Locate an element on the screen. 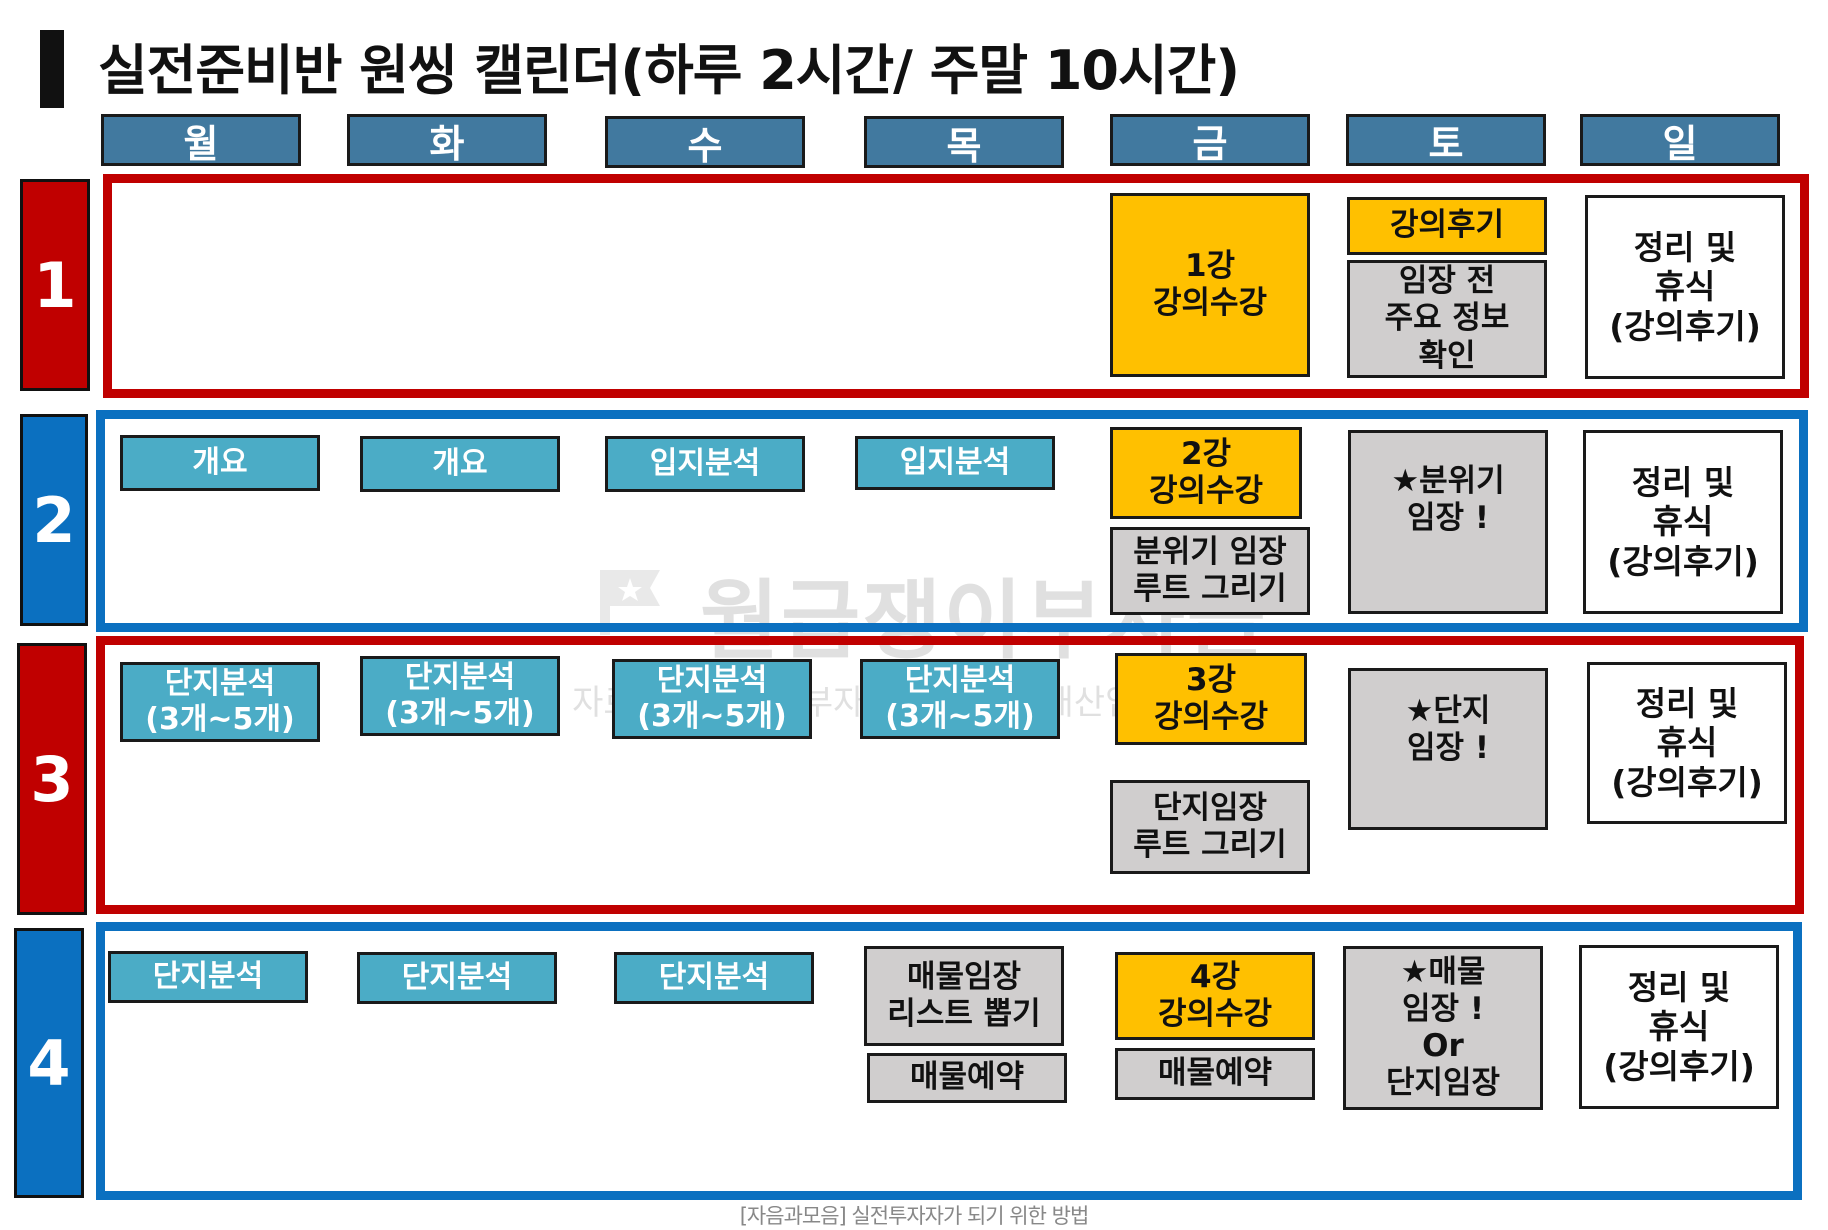  w4-sun-rest: 정리 및 휴식 (강의후기) is located at coordinates (1679, 1027).